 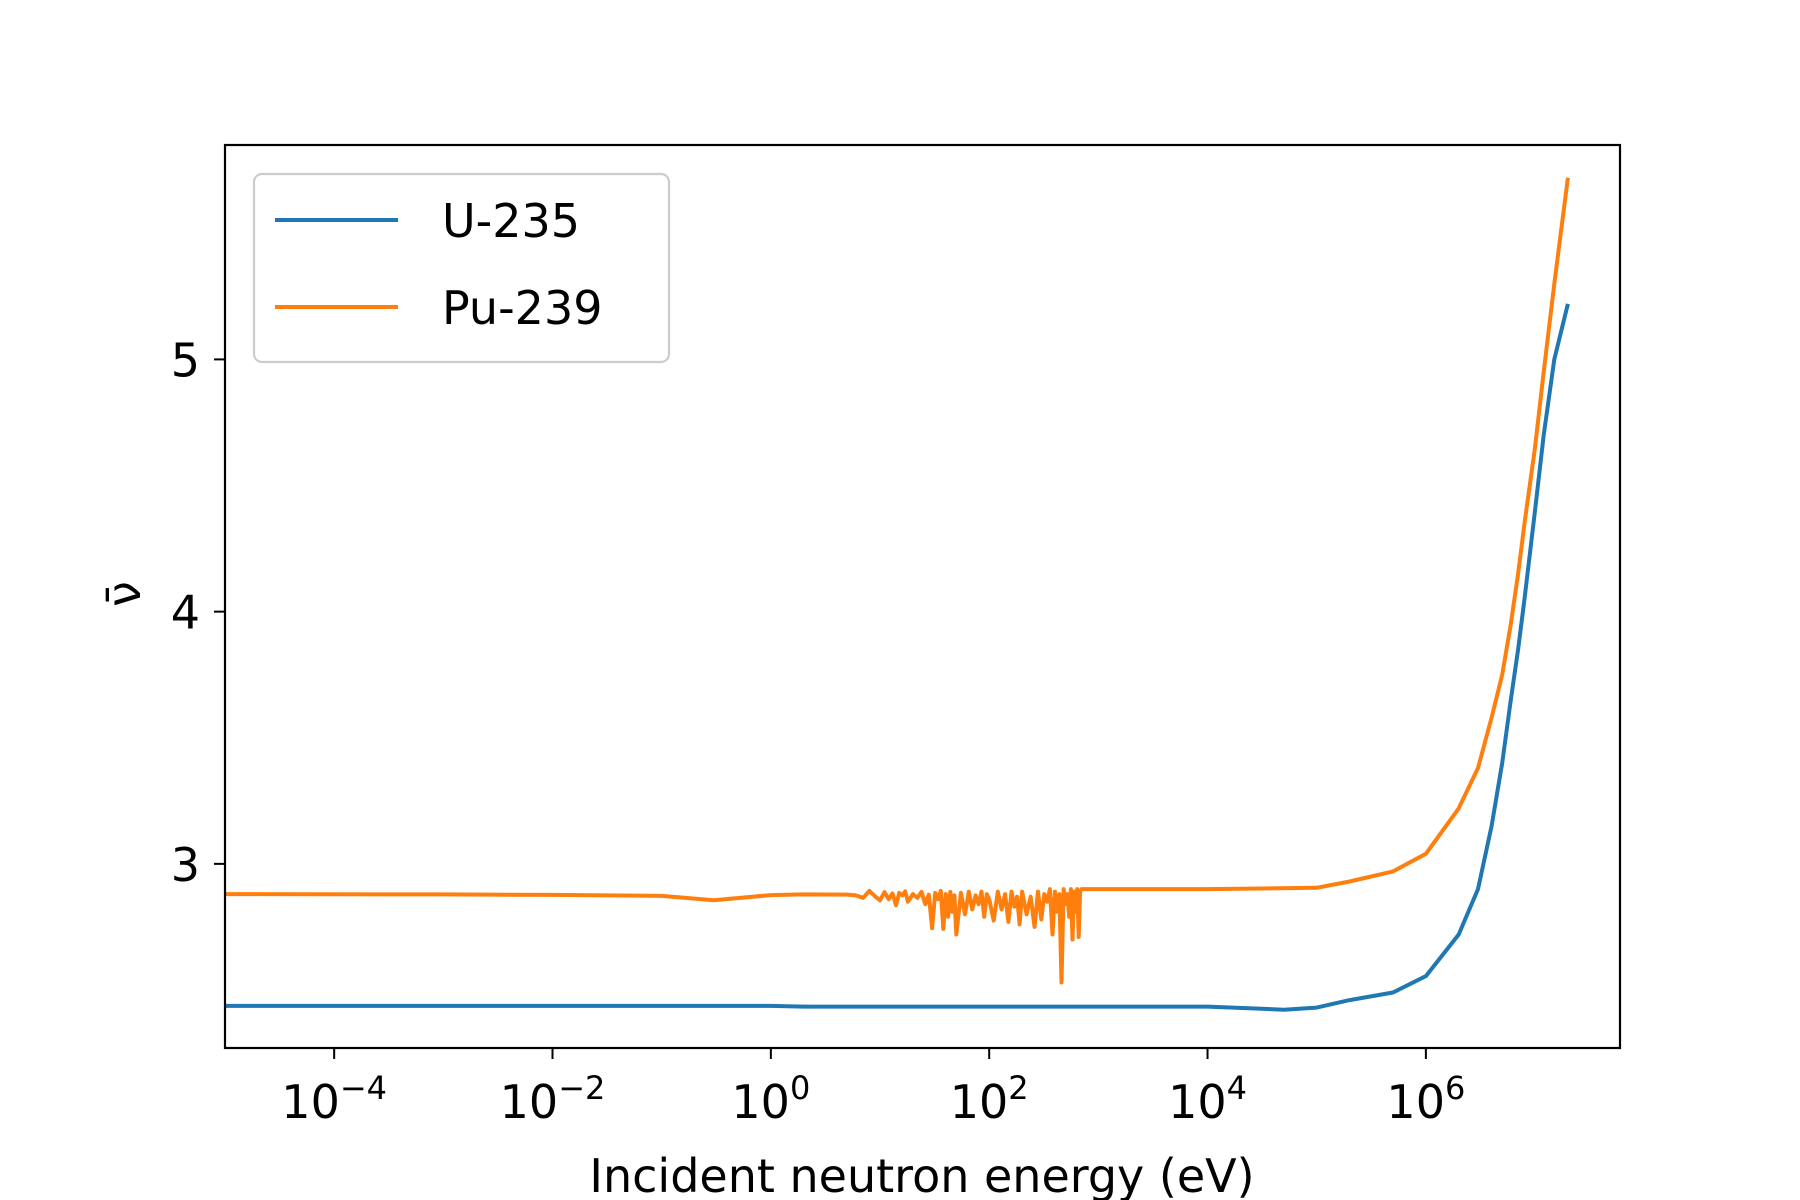 I want to click on y-tick-label: 4, so click(x=185, y=613).